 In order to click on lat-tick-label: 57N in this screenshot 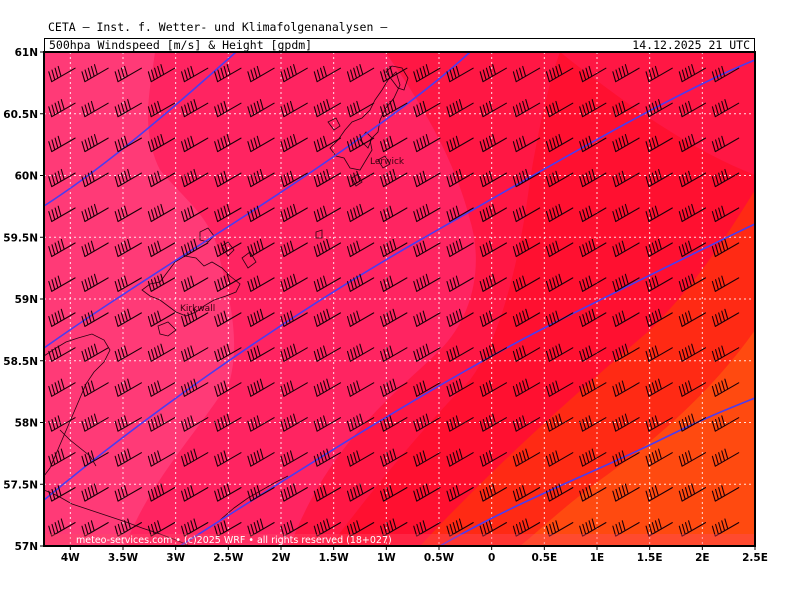, I will do `click(26, 547)`.